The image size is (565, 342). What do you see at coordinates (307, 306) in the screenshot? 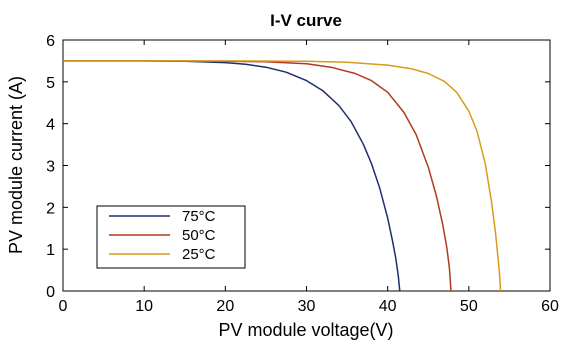
I see `x-tick-label: 30` at bounding box center [307, 306].